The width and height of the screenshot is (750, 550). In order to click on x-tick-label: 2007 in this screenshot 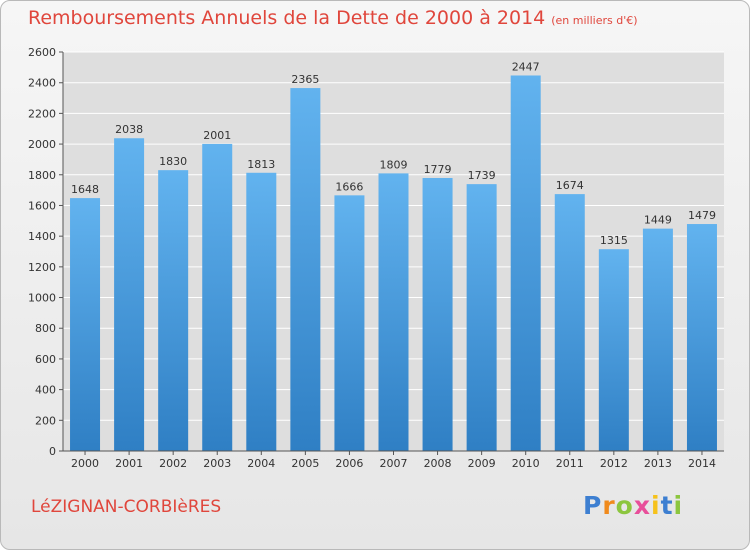, I will do `click(394, 463)`.